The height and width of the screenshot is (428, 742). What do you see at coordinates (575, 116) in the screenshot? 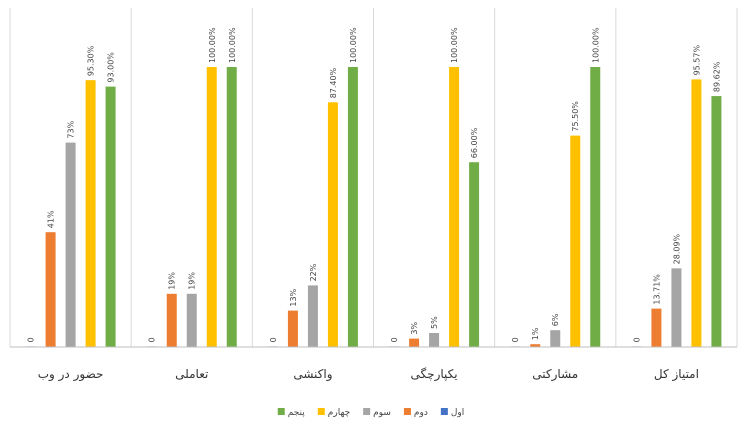
I see `data-label: 75.50%` at bounding box center [575, 116].